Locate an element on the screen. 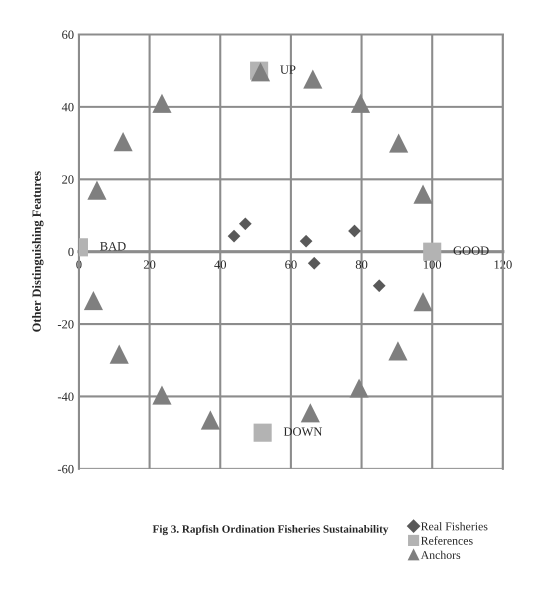 The image size is (552, 605). y-tick-label: -40 is located at coordinates (66, 396).